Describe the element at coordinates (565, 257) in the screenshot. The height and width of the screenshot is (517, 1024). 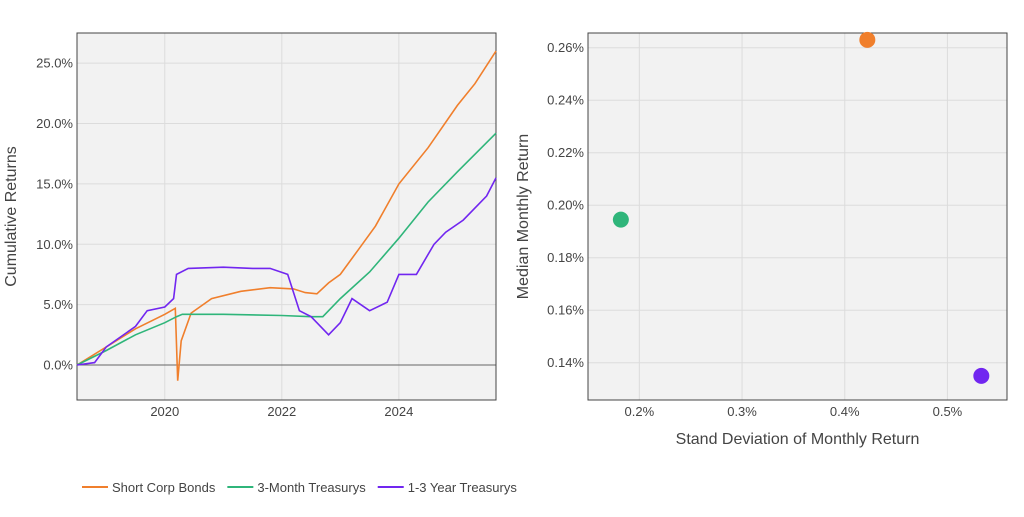
I see `risk-return-y-tick-label: 0.18%` at that location.